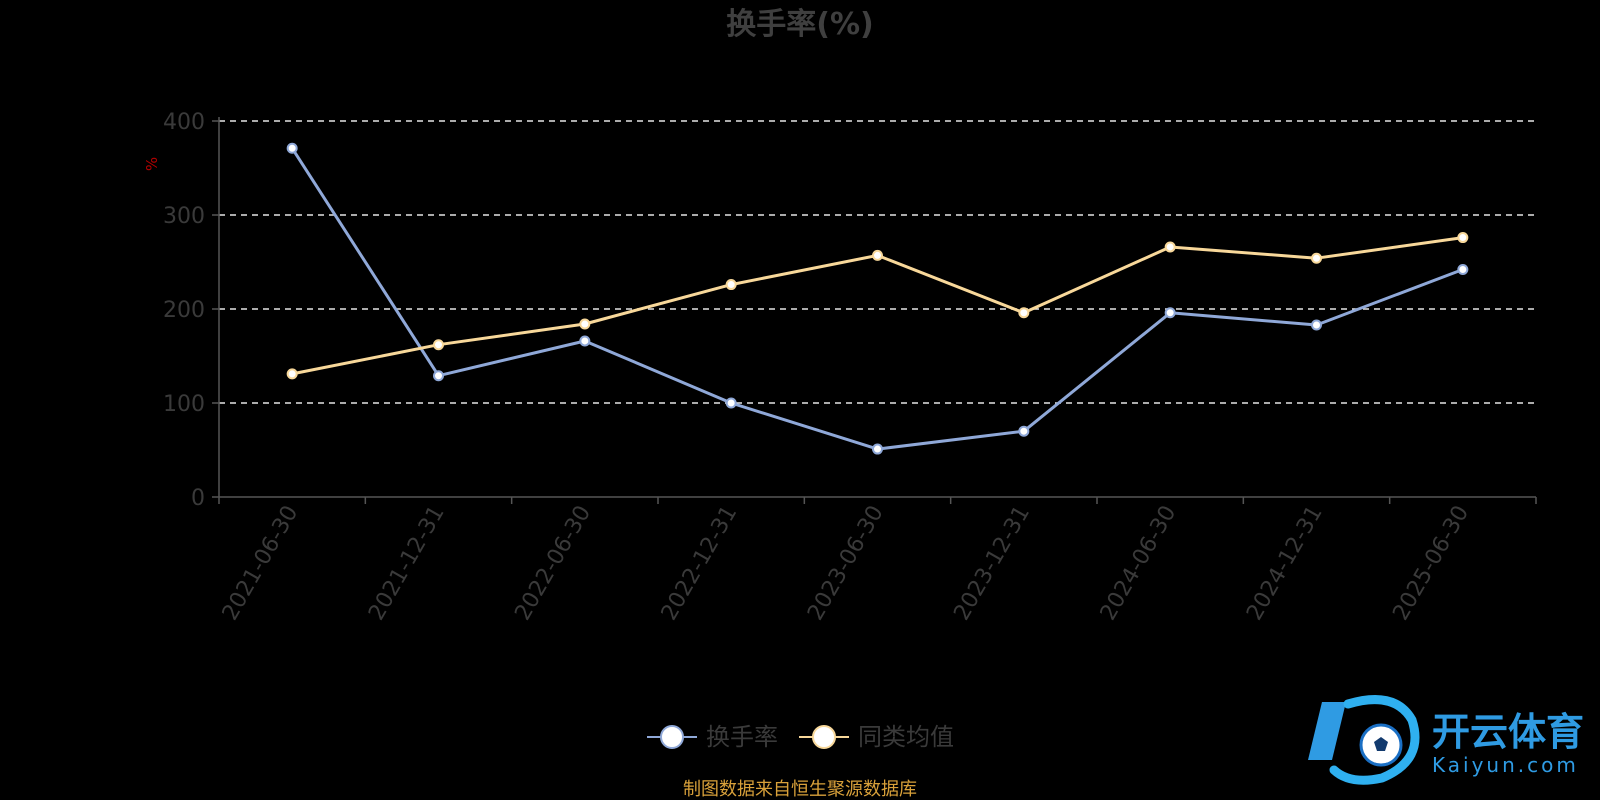  What do you see at coordinates (184, 122) in the screenshot?
I see `y-tick-label: 400` at bounding box center [184, 122].